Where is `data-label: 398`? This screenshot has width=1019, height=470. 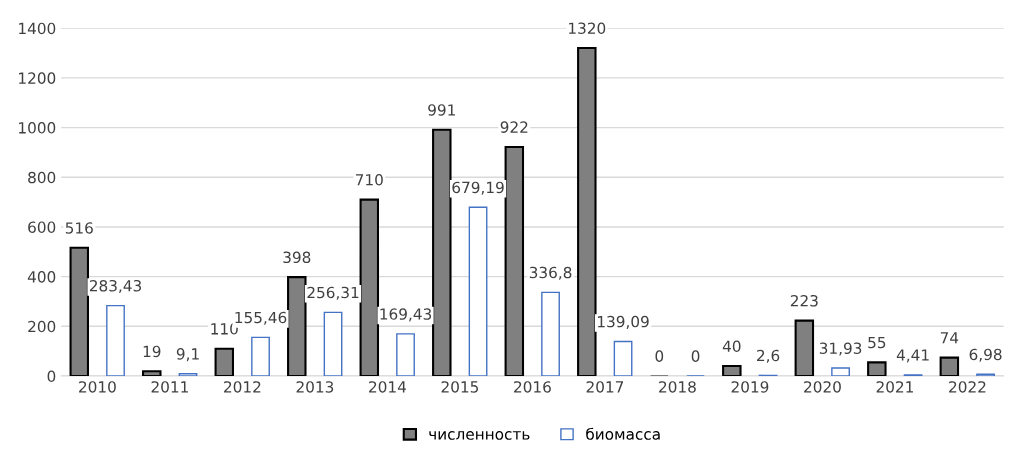
data-label: 398 is located at coordinates (297, 257).